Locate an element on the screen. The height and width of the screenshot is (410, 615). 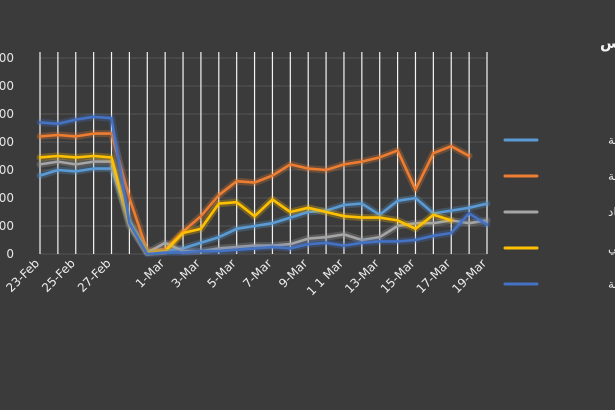
x-tick-label: 27-Feb is located at coordinates (94, 275).